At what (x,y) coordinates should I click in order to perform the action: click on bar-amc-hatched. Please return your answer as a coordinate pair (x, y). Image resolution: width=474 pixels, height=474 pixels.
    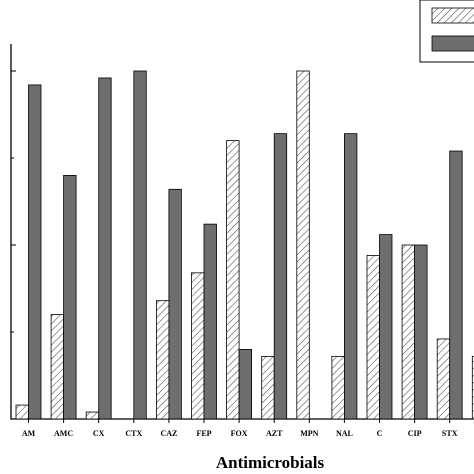
    Looking at the image, I should click on (57, 367).